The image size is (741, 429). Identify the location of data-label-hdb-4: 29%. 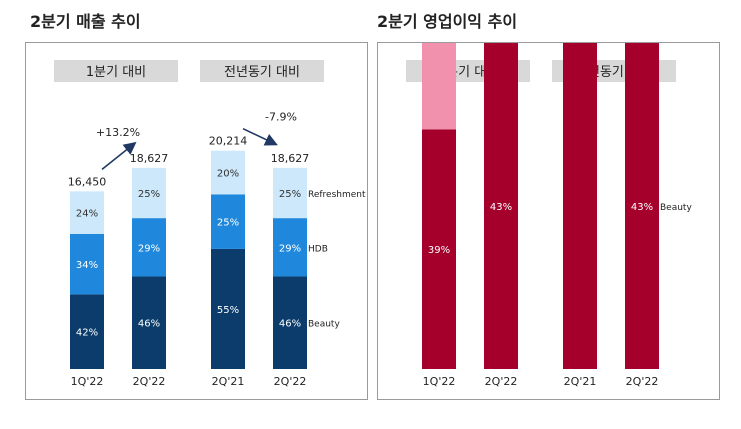
(290, 248).